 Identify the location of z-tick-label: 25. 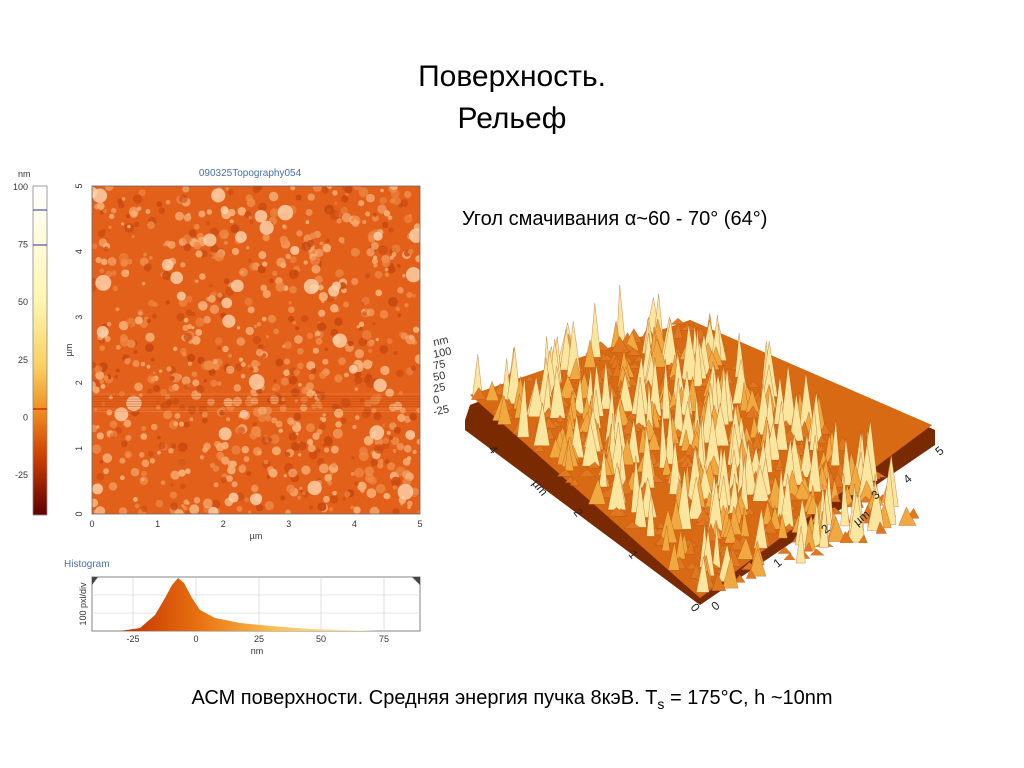
(439, 388).